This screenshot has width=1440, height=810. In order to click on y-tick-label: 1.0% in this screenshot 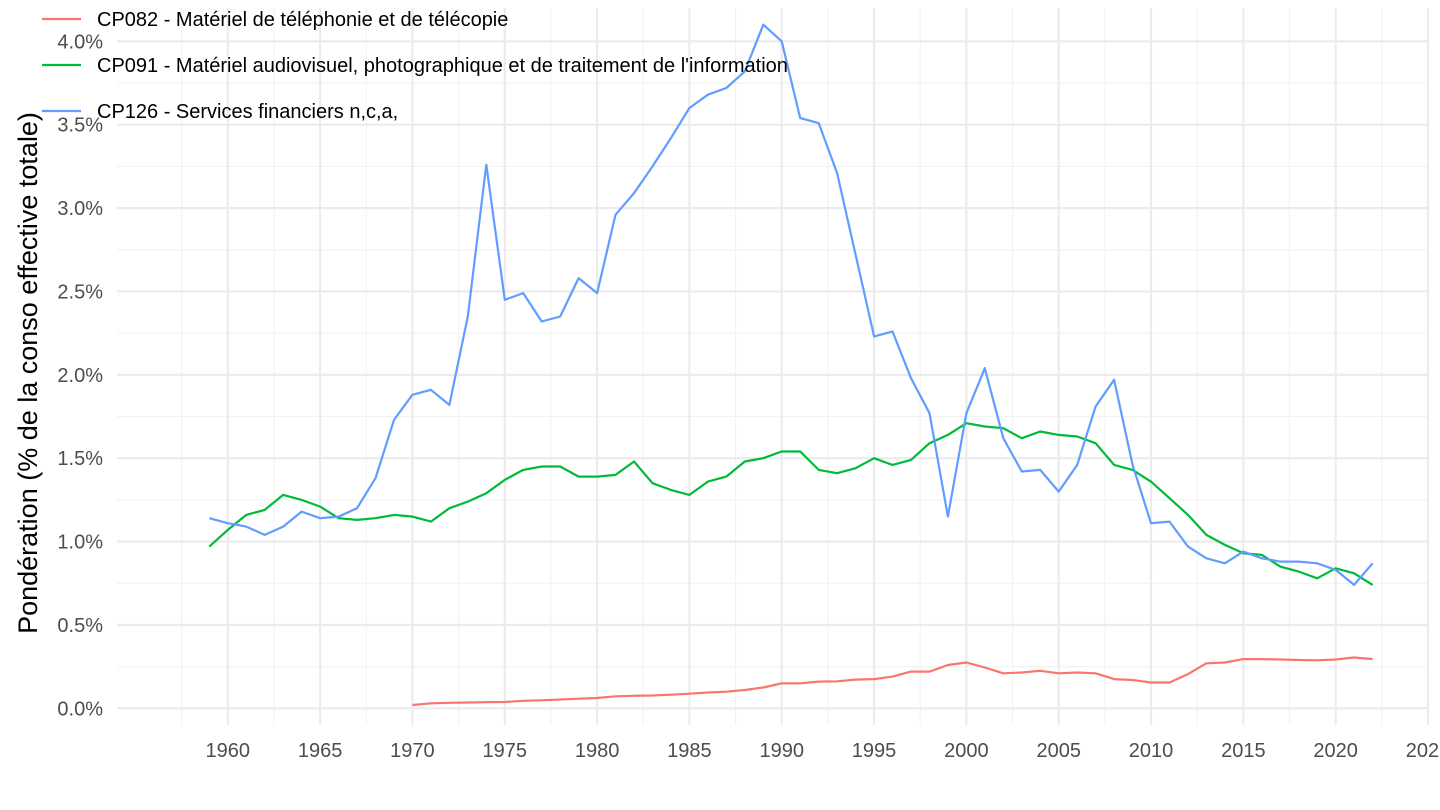, I will do `click(80, 543)`.